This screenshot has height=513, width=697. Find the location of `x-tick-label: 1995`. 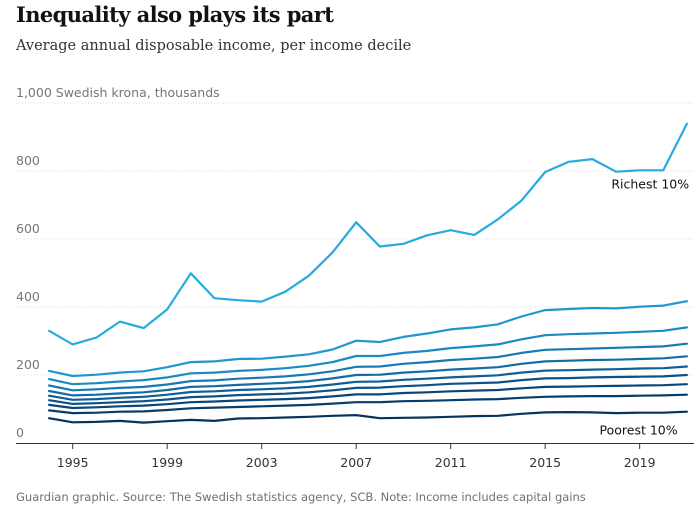

x-tick-label: 1995 is located at coordinates (73, 462).